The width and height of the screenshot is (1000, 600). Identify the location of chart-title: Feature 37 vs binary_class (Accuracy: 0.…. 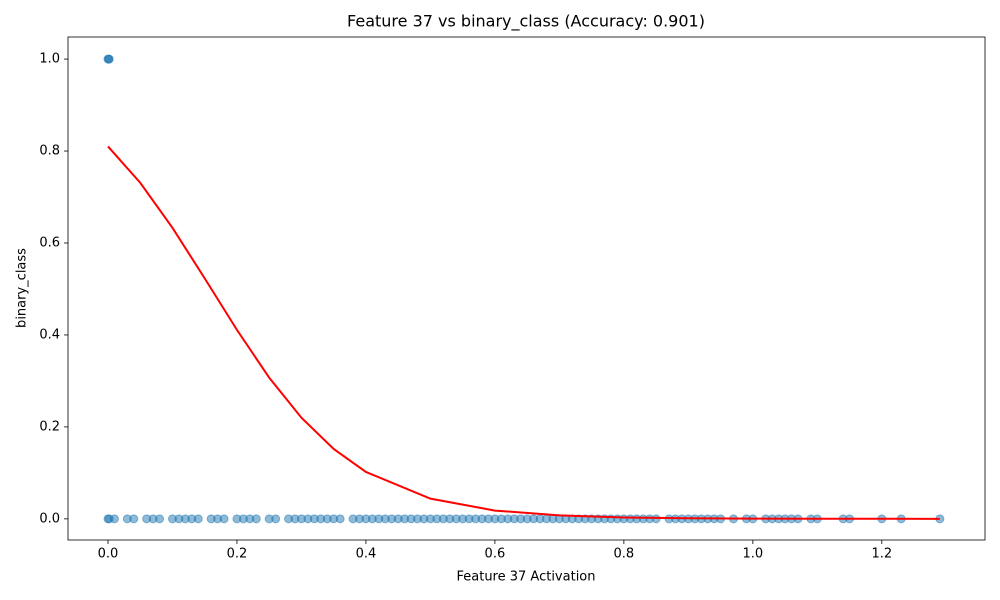
(526, 22).